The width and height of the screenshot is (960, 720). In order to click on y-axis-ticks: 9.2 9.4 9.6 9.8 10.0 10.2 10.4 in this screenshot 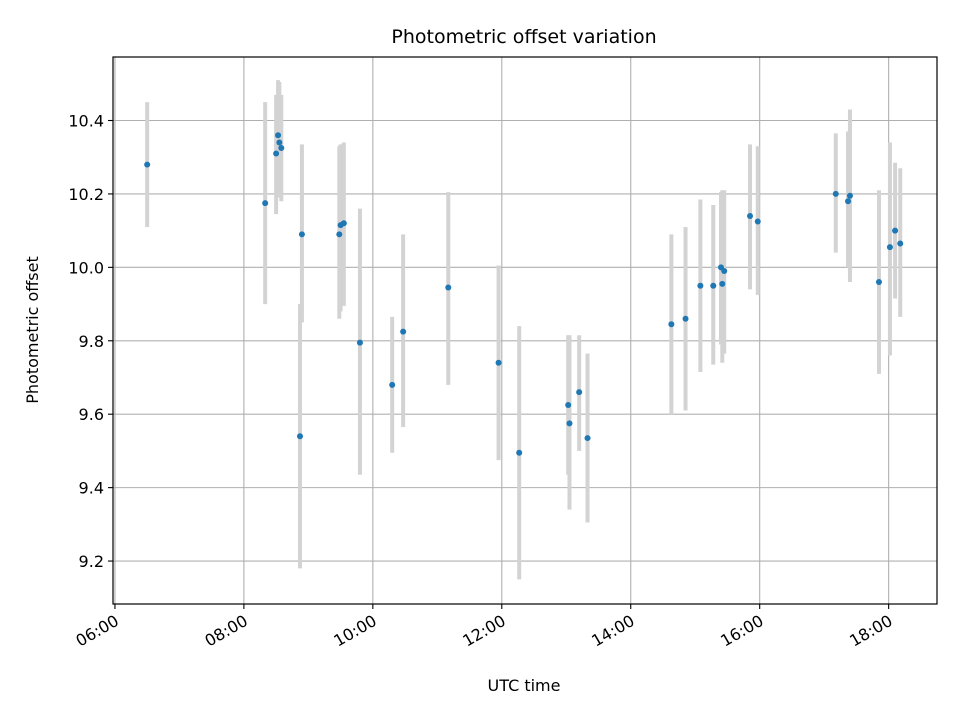, I will do `click(90, 341)`.